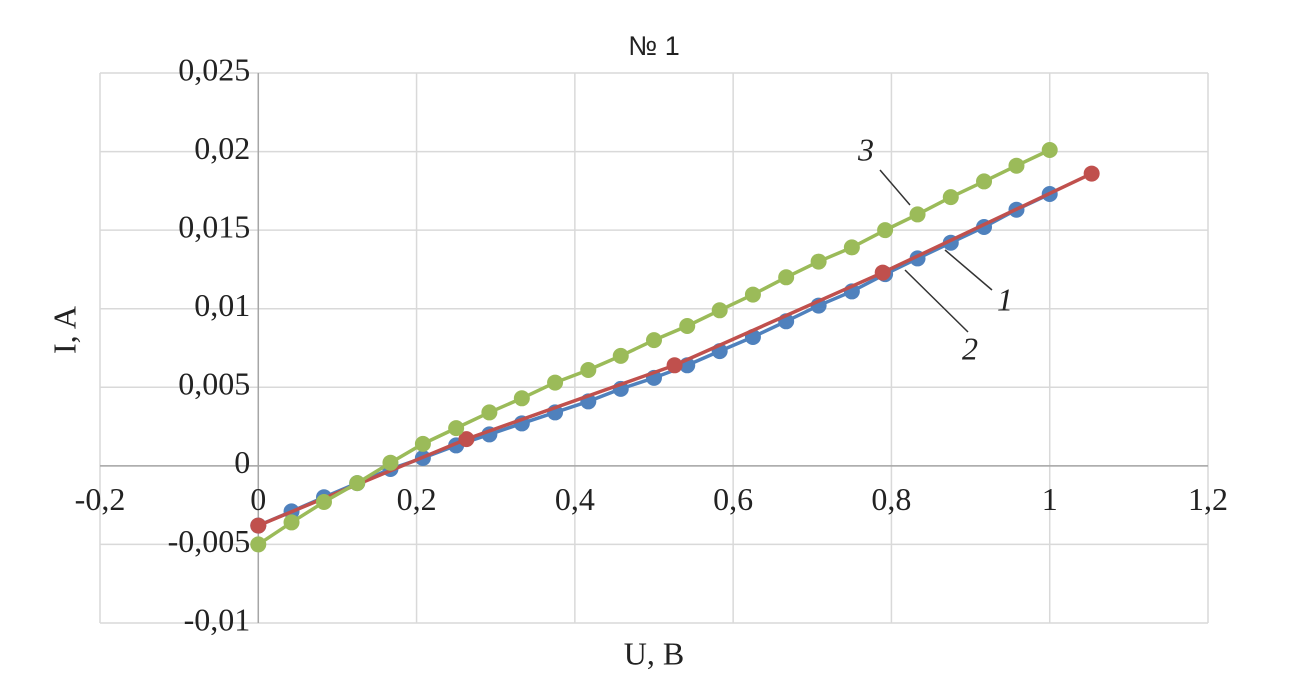  I want to click on y-tick-label: 0,01, so click(222, 305).